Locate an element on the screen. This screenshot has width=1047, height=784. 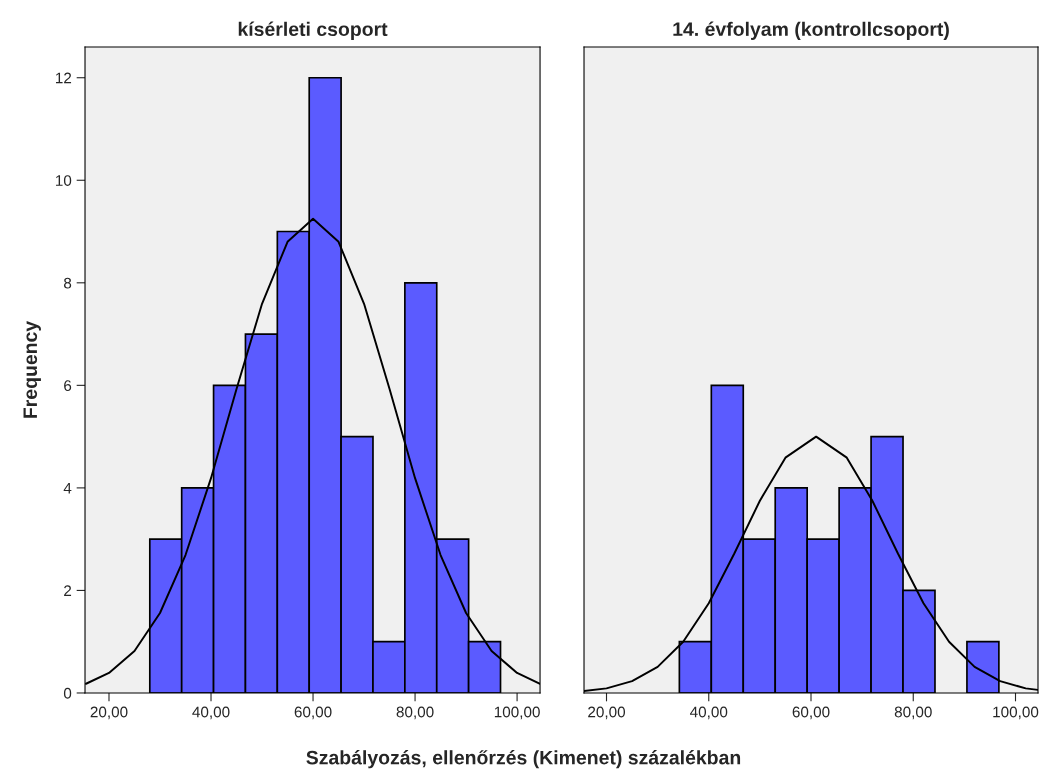
y-tick-label: 6 is located at coordinates (68, 386).